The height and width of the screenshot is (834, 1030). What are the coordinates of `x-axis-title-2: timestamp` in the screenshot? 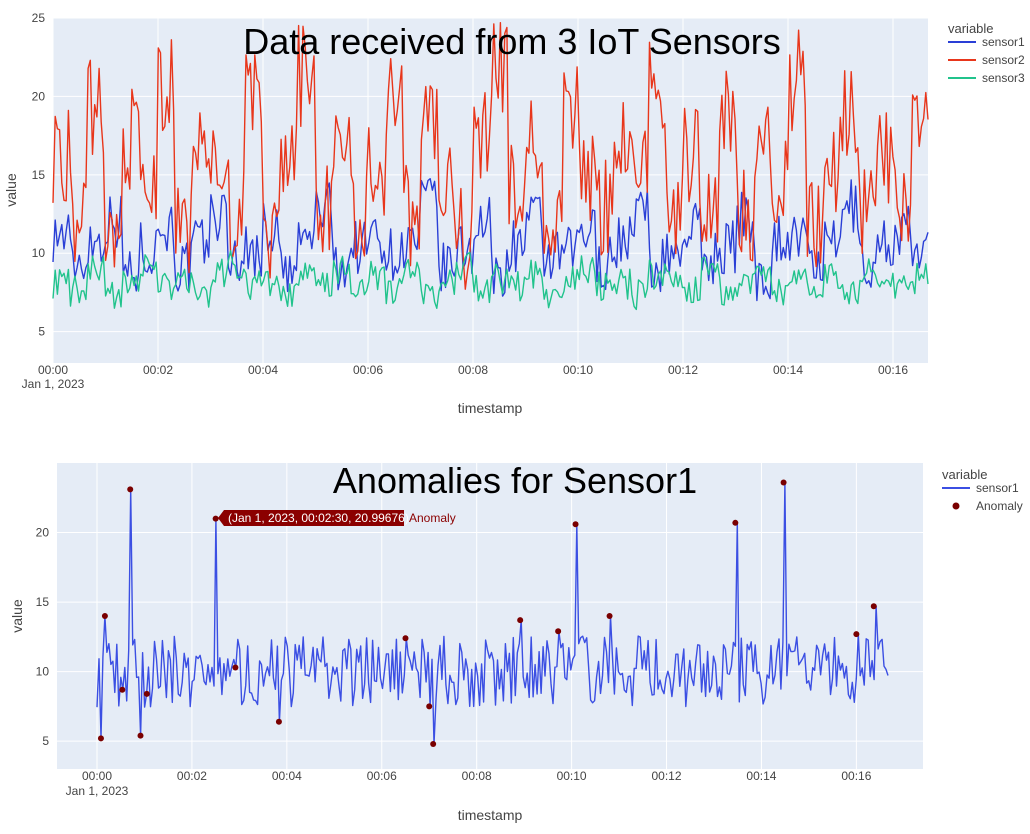 It's located at (490, 815).